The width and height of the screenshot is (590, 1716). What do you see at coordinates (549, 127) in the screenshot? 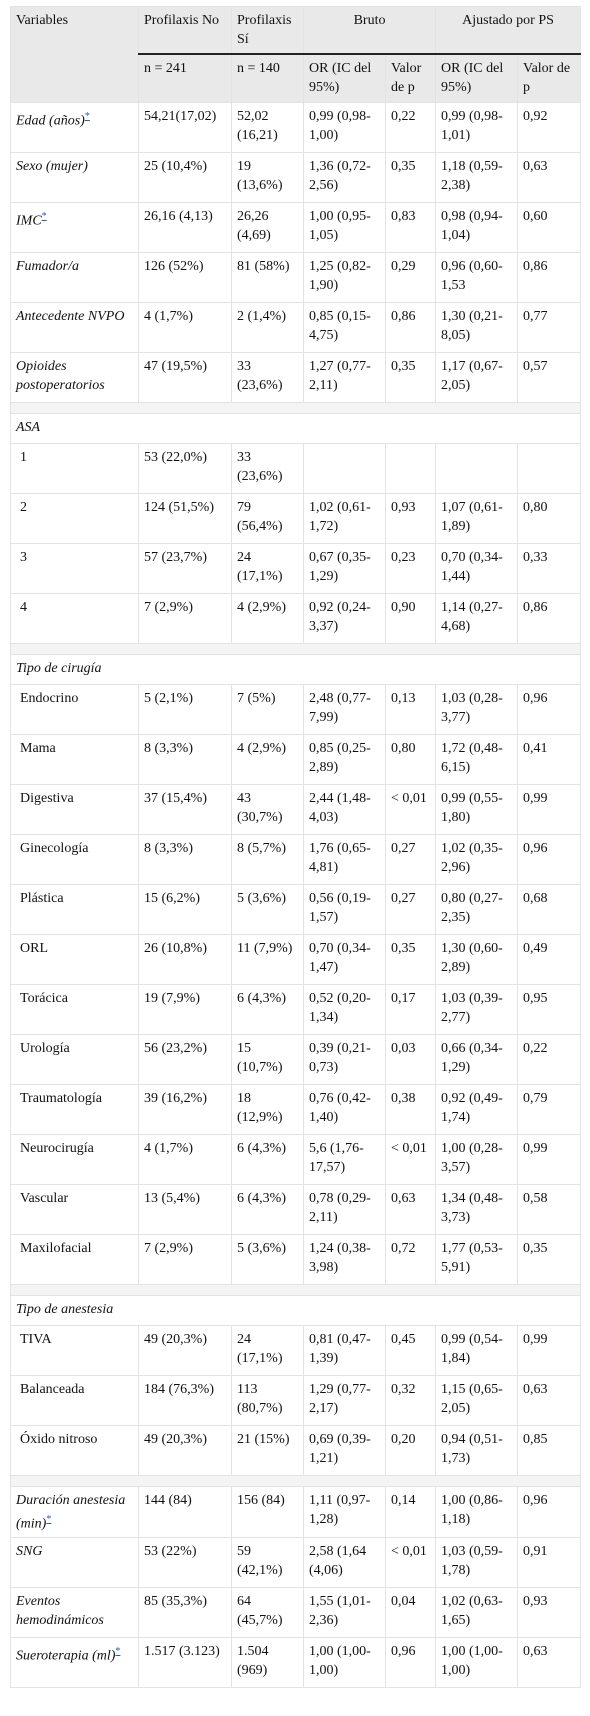
I see `value-cell: 0,92` at bounding box center [549, 127].